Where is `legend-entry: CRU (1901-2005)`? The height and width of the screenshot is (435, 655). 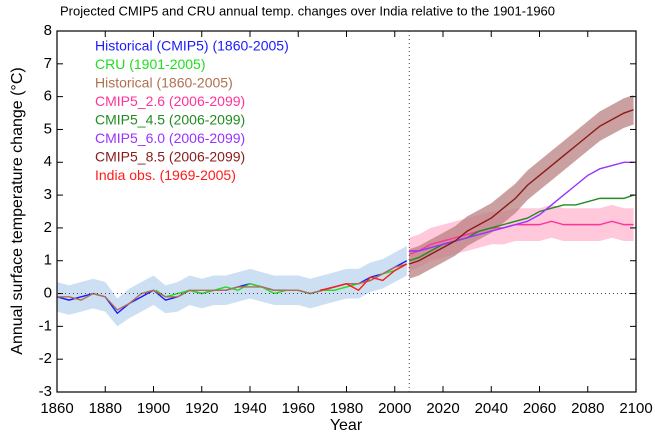
legend-entry: CRU (1901-2005) is located at coordinates (150, 64).